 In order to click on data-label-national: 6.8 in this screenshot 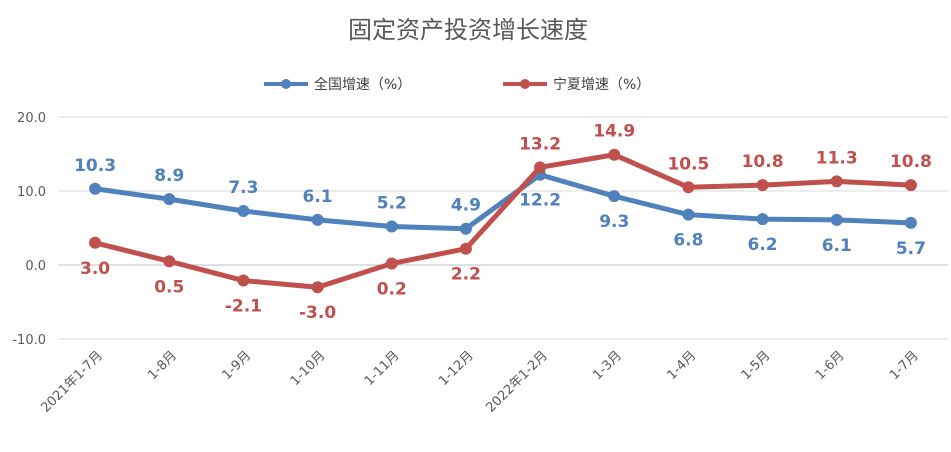, I will do `click(688, 241)`.